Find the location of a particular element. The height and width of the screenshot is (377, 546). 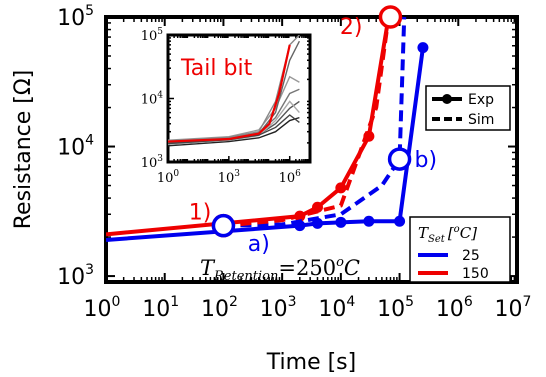

main-x-tick-exp: 7 is located at coordinates (527, 302).